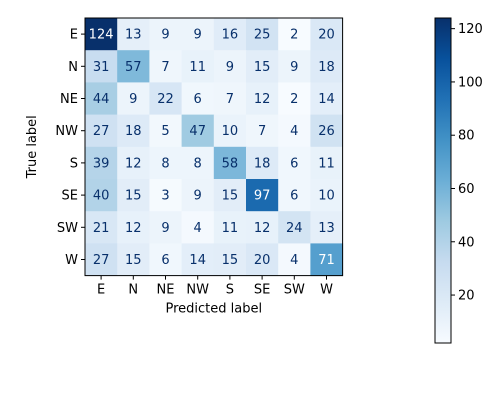  Describe the element at coordinates (70, 148) in the screenshot. I see `y-axis: E N NE NW S SE SW W` at that location.